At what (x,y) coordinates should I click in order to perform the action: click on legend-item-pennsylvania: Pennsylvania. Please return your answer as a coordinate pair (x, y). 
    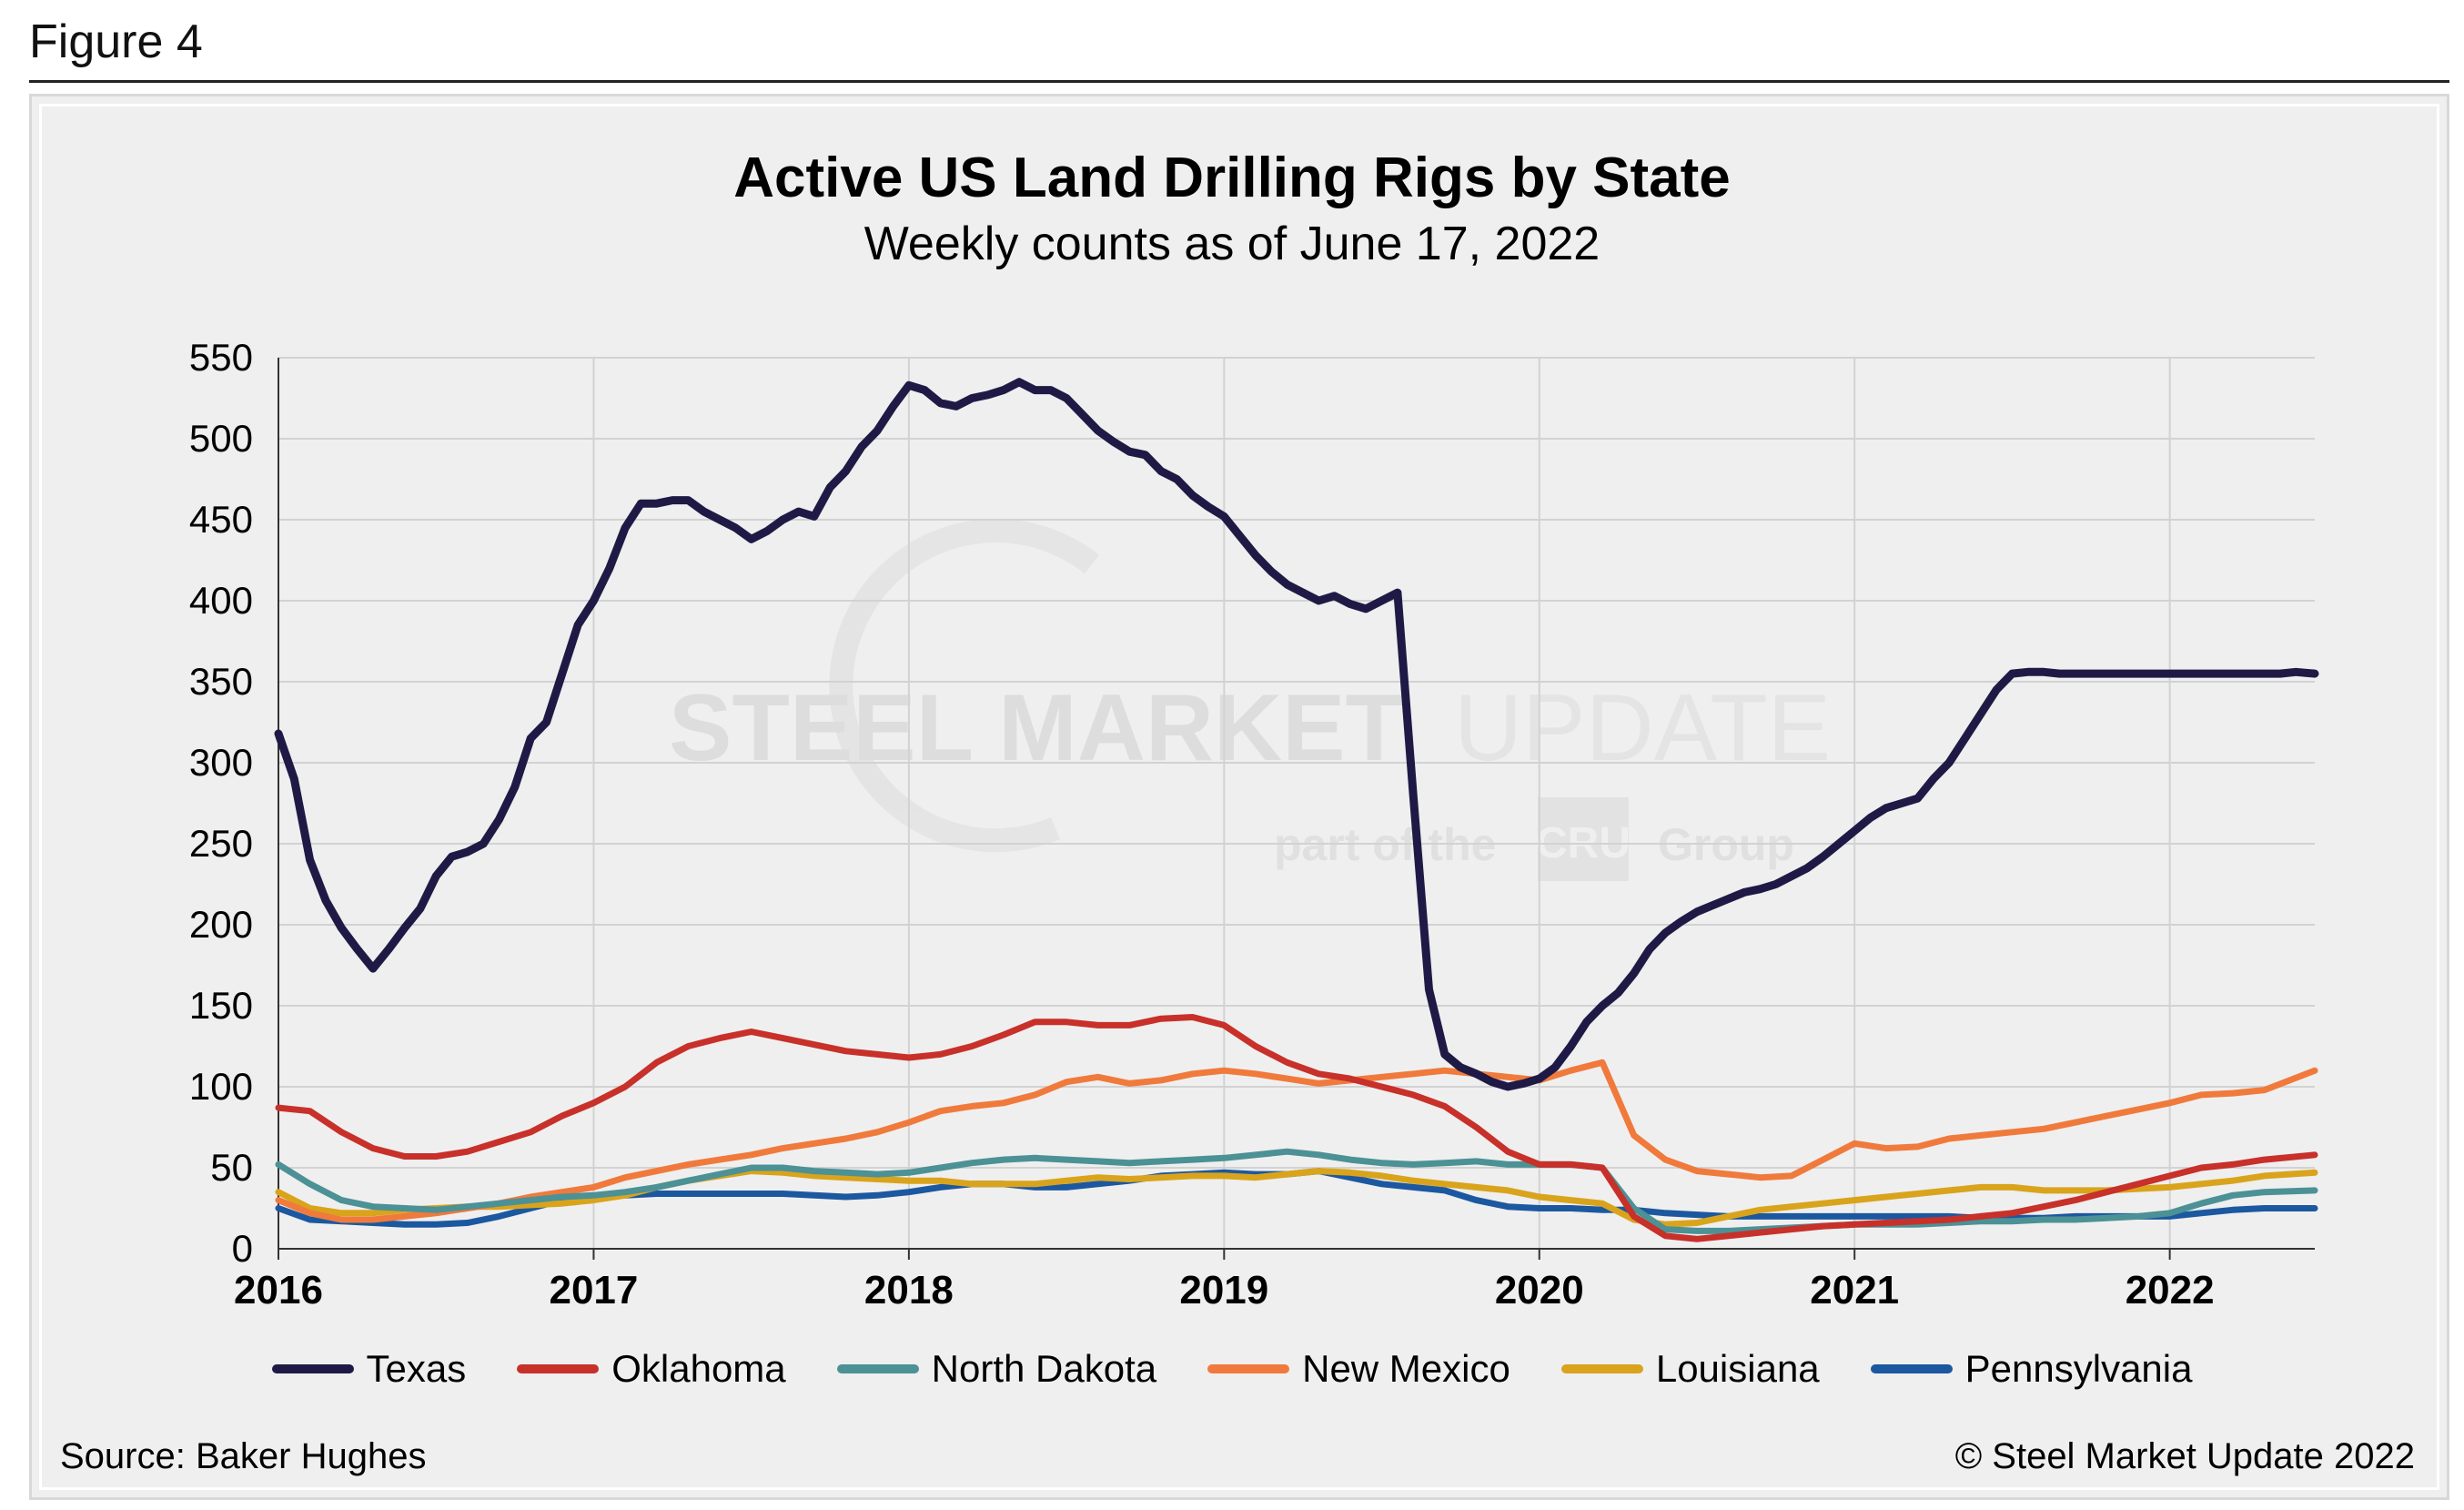
    Looking at the image, I should click on (2032, 1369).